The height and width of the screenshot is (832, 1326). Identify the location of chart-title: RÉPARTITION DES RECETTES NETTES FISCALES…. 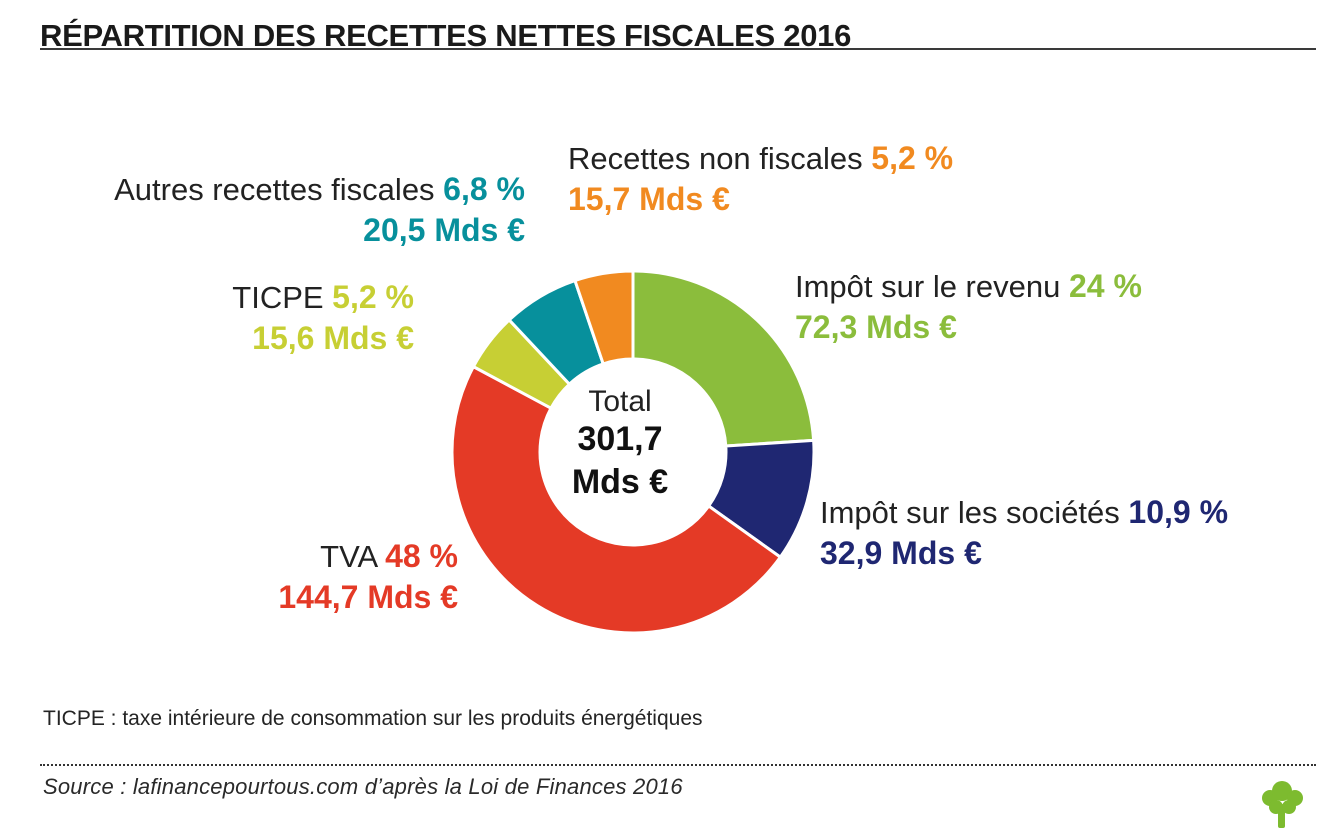
(446, 35).